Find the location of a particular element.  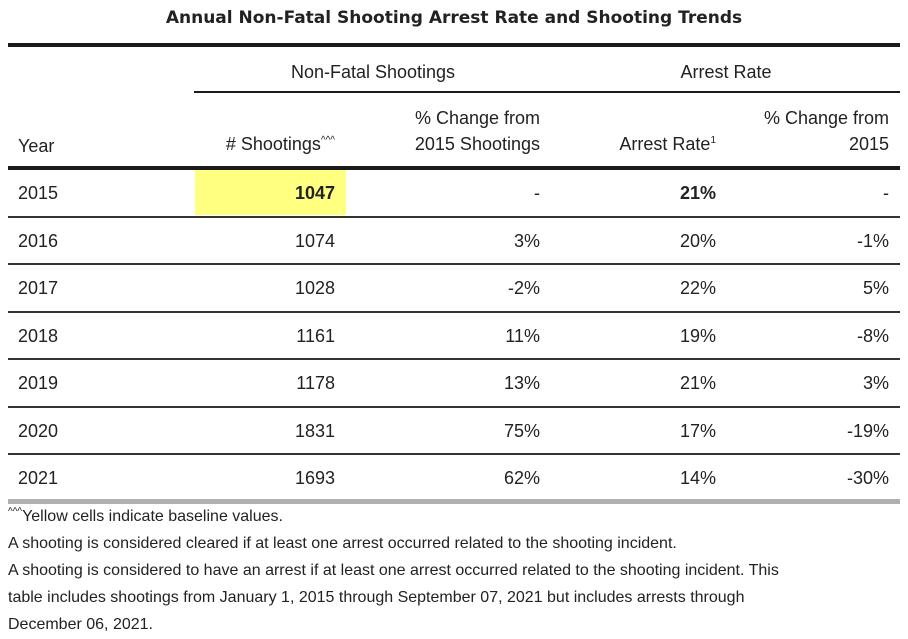

baseline-highlight-cell is located at coordinates (270, 192).